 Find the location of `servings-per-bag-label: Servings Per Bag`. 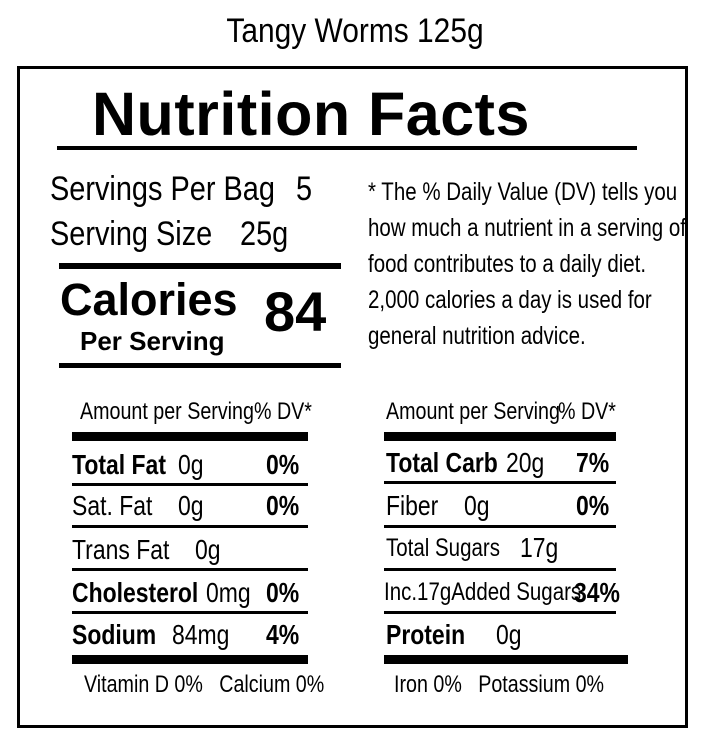

servings-per-bag-label: Servings Per Bag is located at coordinates (162, 189).